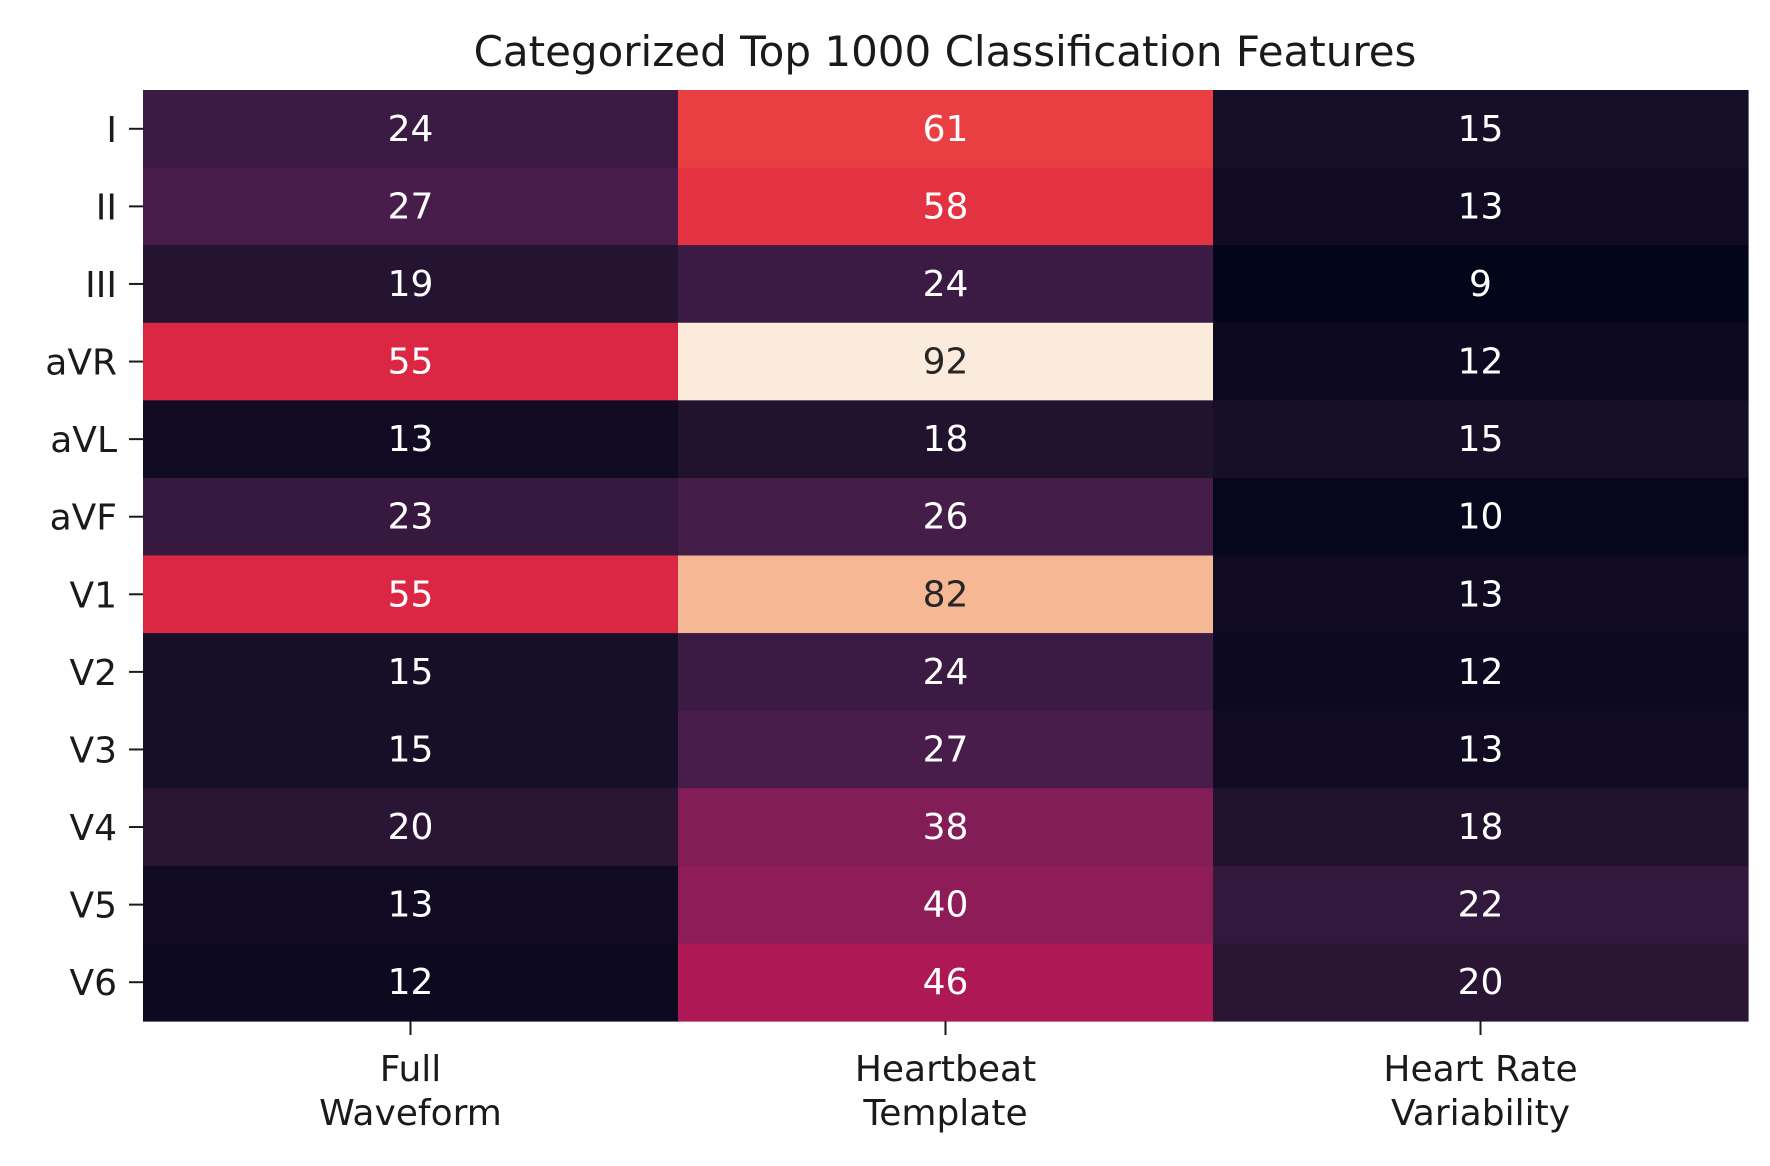 This screenshot has width=1770, height=1166. I want to click on y-tick-label: V6, so click(93, 983).